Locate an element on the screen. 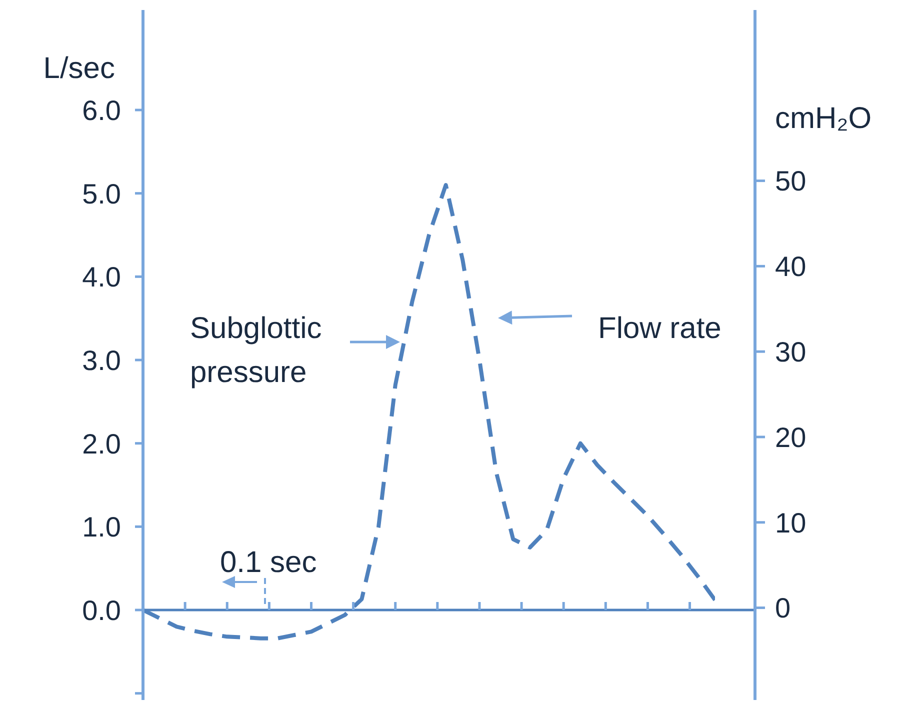 This screenshot has height=703, width=916. annotation: 0.1 sec is located at coordinates (268, 562).